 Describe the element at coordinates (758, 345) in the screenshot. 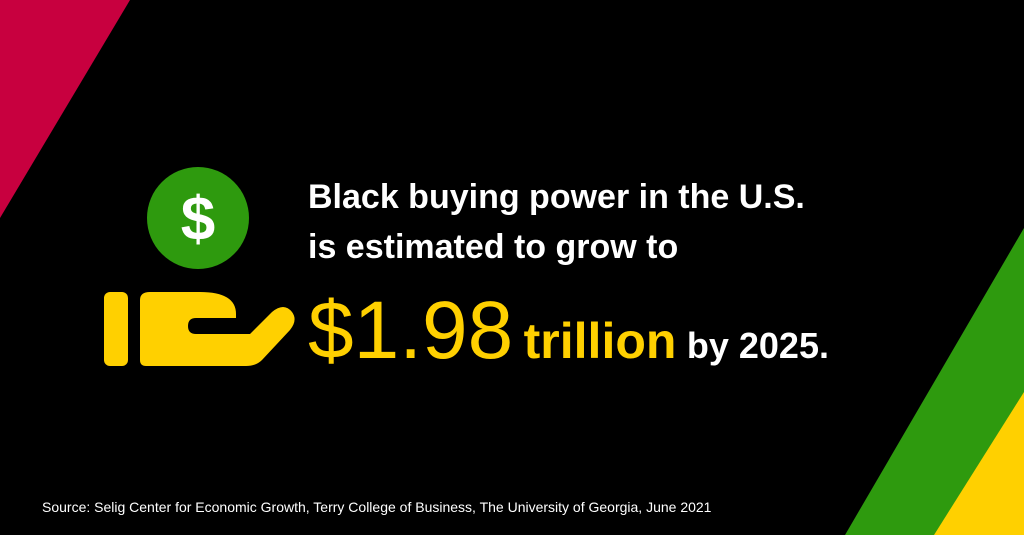

I see `suffix: by 2025.` at that location.